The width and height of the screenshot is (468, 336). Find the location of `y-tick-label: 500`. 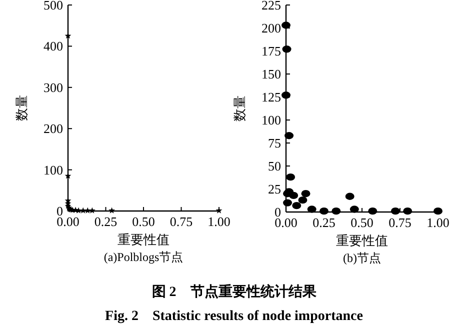

y-tick-label: 500 is located at coordinates (53, 6).